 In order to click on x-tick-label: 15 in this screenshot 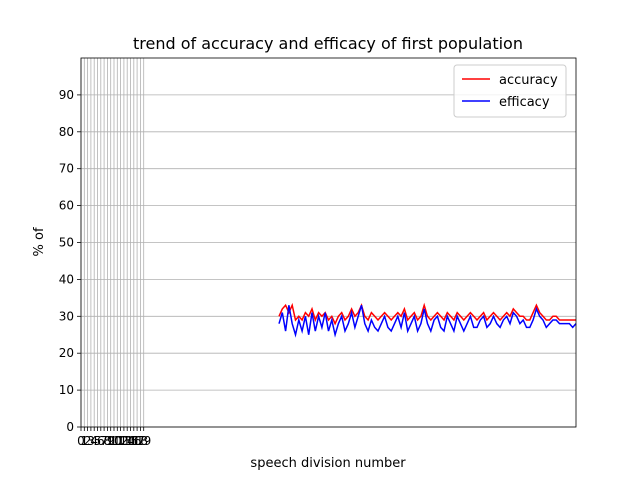, I will do `click(130, 441)`.